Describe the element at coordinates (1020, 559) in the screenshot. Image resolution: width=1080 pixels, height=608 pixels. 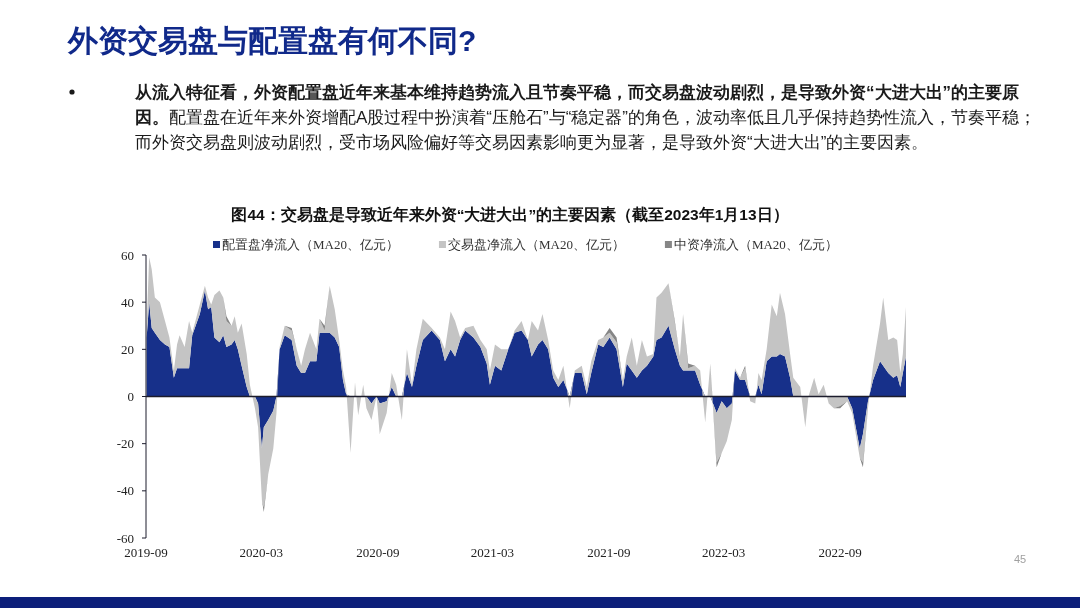
I see `text: 45` at that location.